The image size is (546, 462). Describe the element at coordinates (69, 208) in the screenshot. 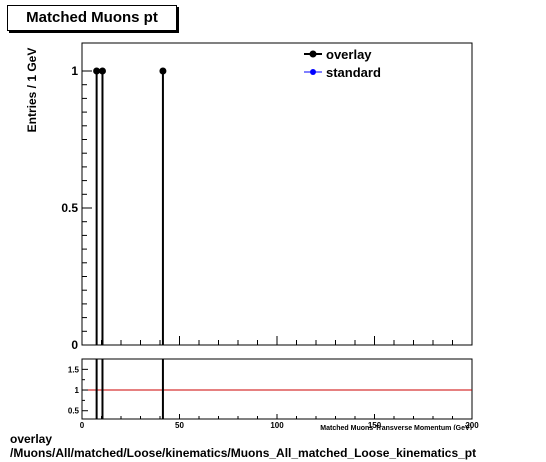

I see `main-y-tick-label: 0.5` at that location.